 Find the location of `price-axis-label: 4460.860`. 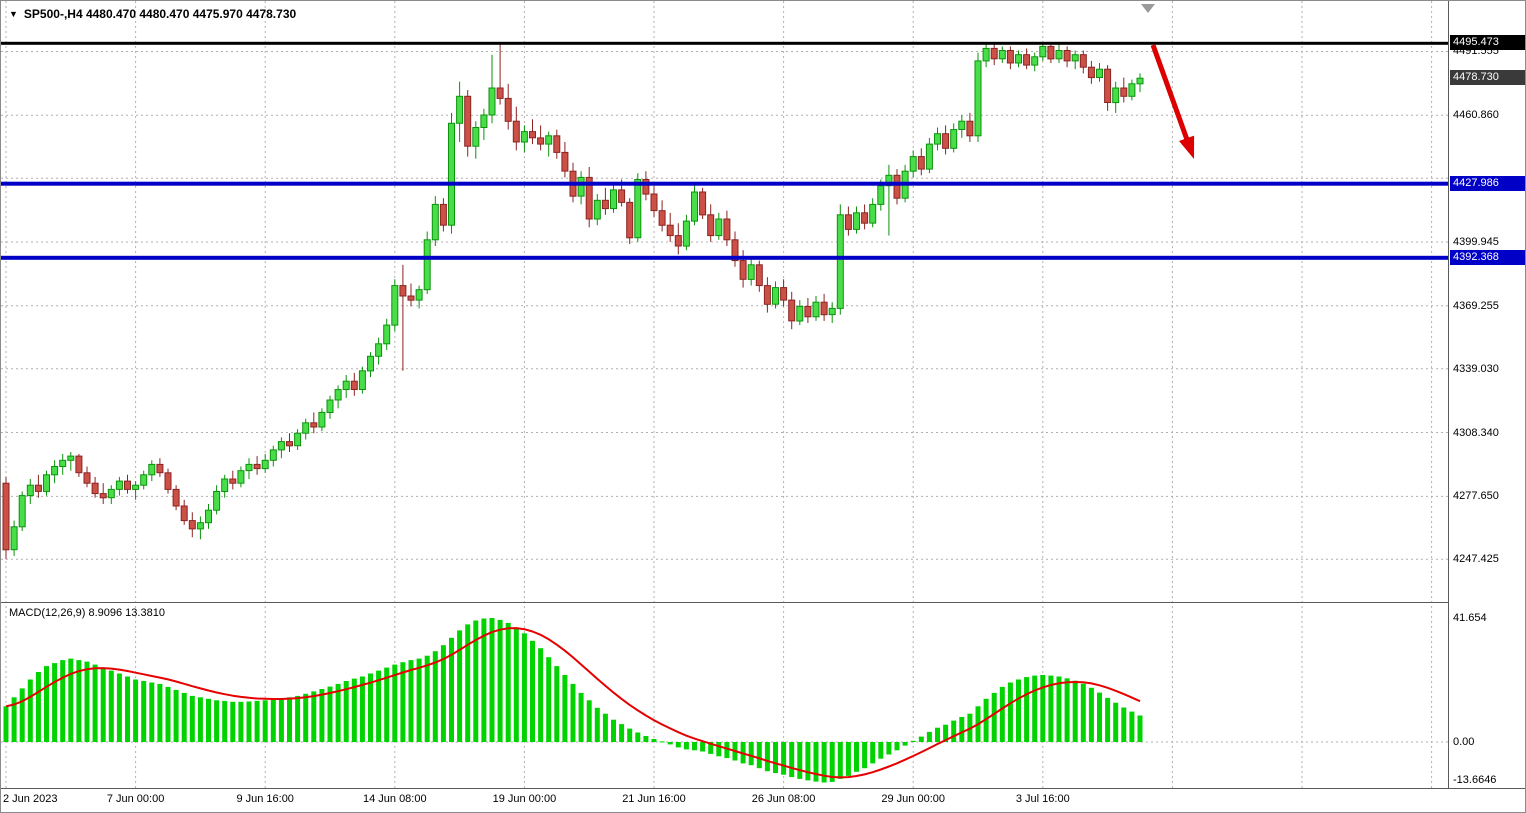

price-axis-label: 4460.860 is located at coordinates (1476, 115).